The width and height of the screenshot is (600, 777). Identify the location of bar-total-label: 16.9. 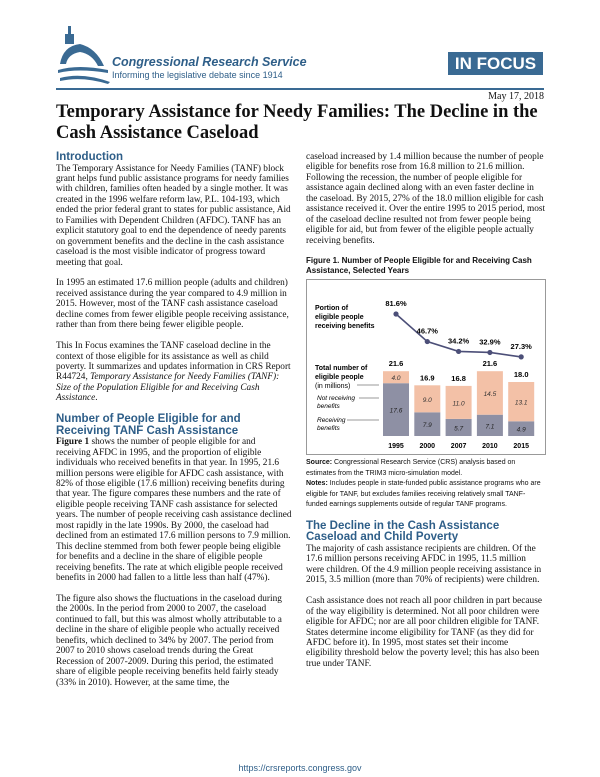
(427, 378).